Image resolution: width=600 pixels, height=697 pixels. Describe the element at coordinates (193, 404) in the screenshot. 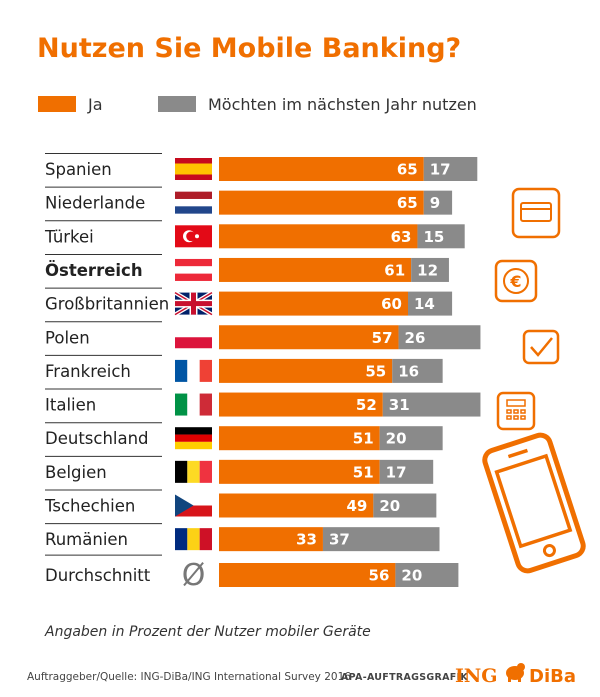

I see `italy-flag-icon` at that location.